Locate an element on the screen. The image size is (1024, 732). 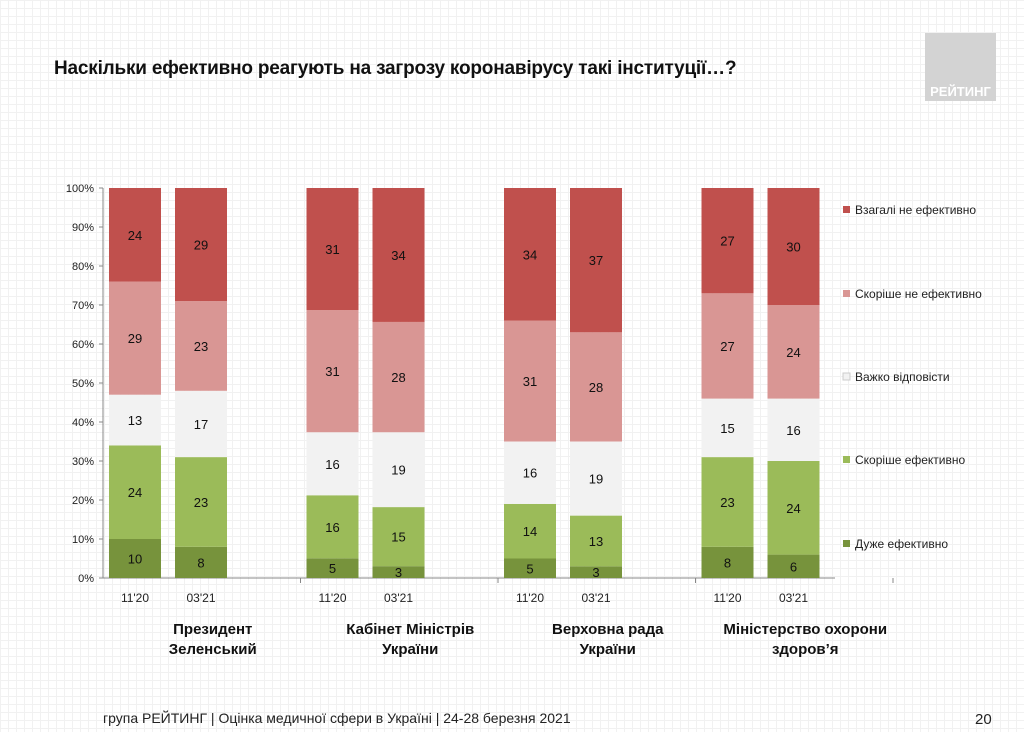
data-label: 14 is located at coordinates (530, 531).